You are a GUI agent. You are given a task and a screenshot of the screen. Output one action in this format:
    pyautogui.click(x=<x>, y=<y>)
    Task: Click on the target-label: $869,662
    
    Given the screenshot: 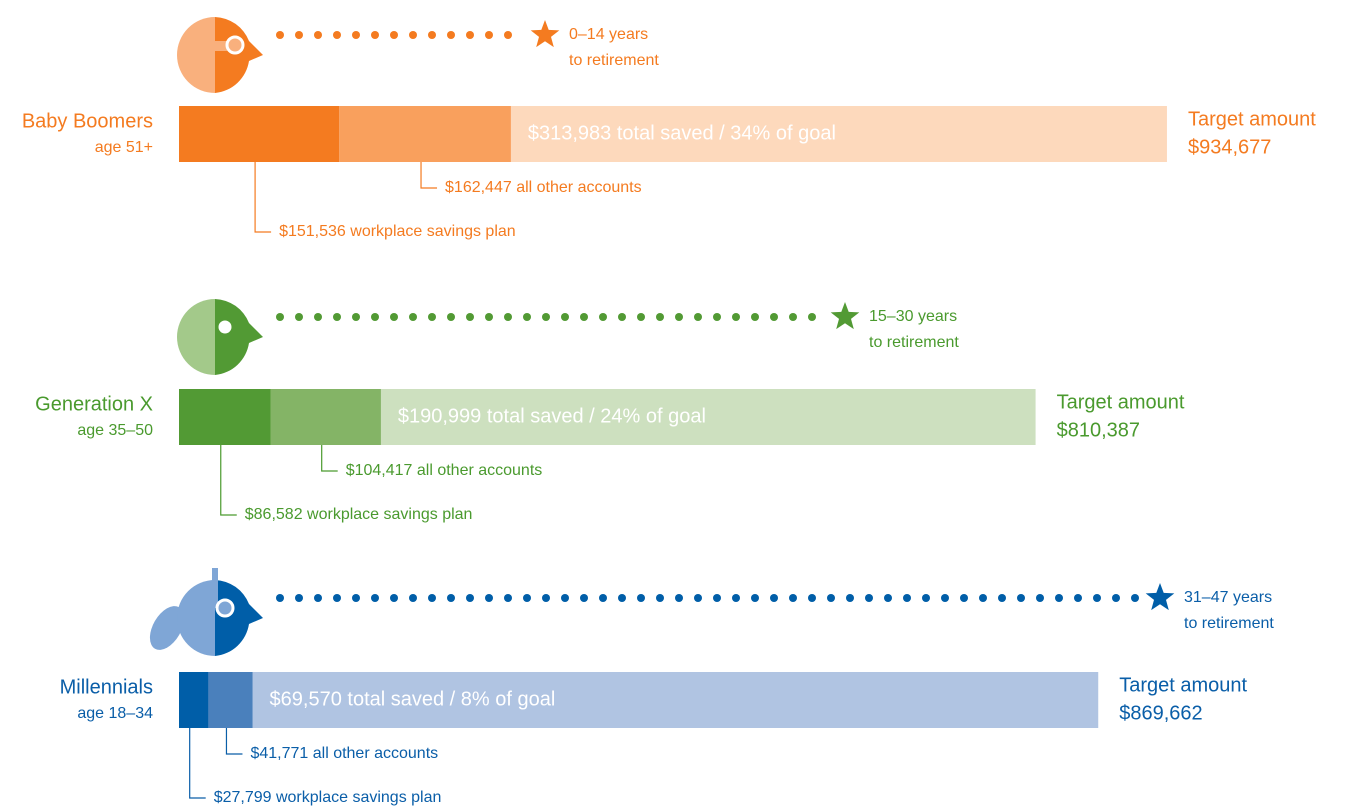 What is the action you would take?
    pyautogui.click(x=1160, y=713)
    